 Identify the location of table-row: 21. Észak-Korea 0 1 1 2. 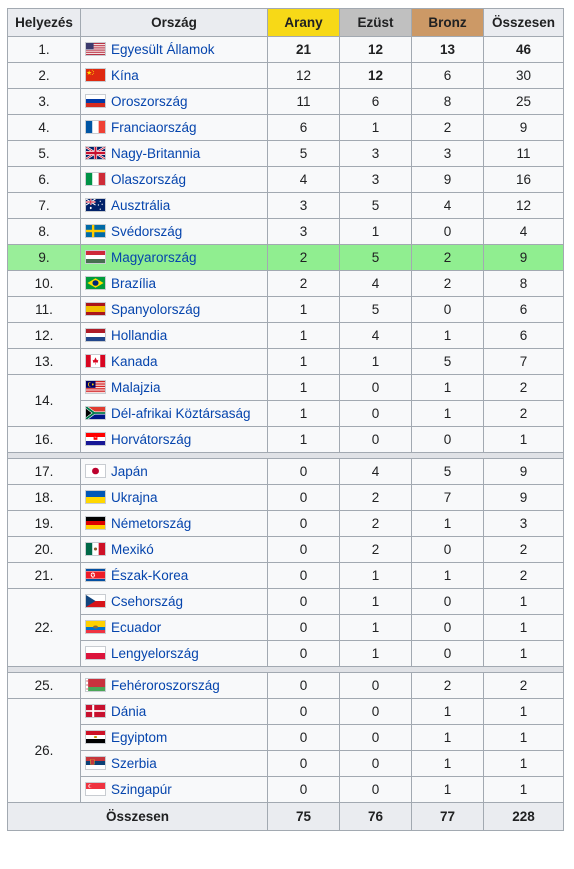
(285, 575).